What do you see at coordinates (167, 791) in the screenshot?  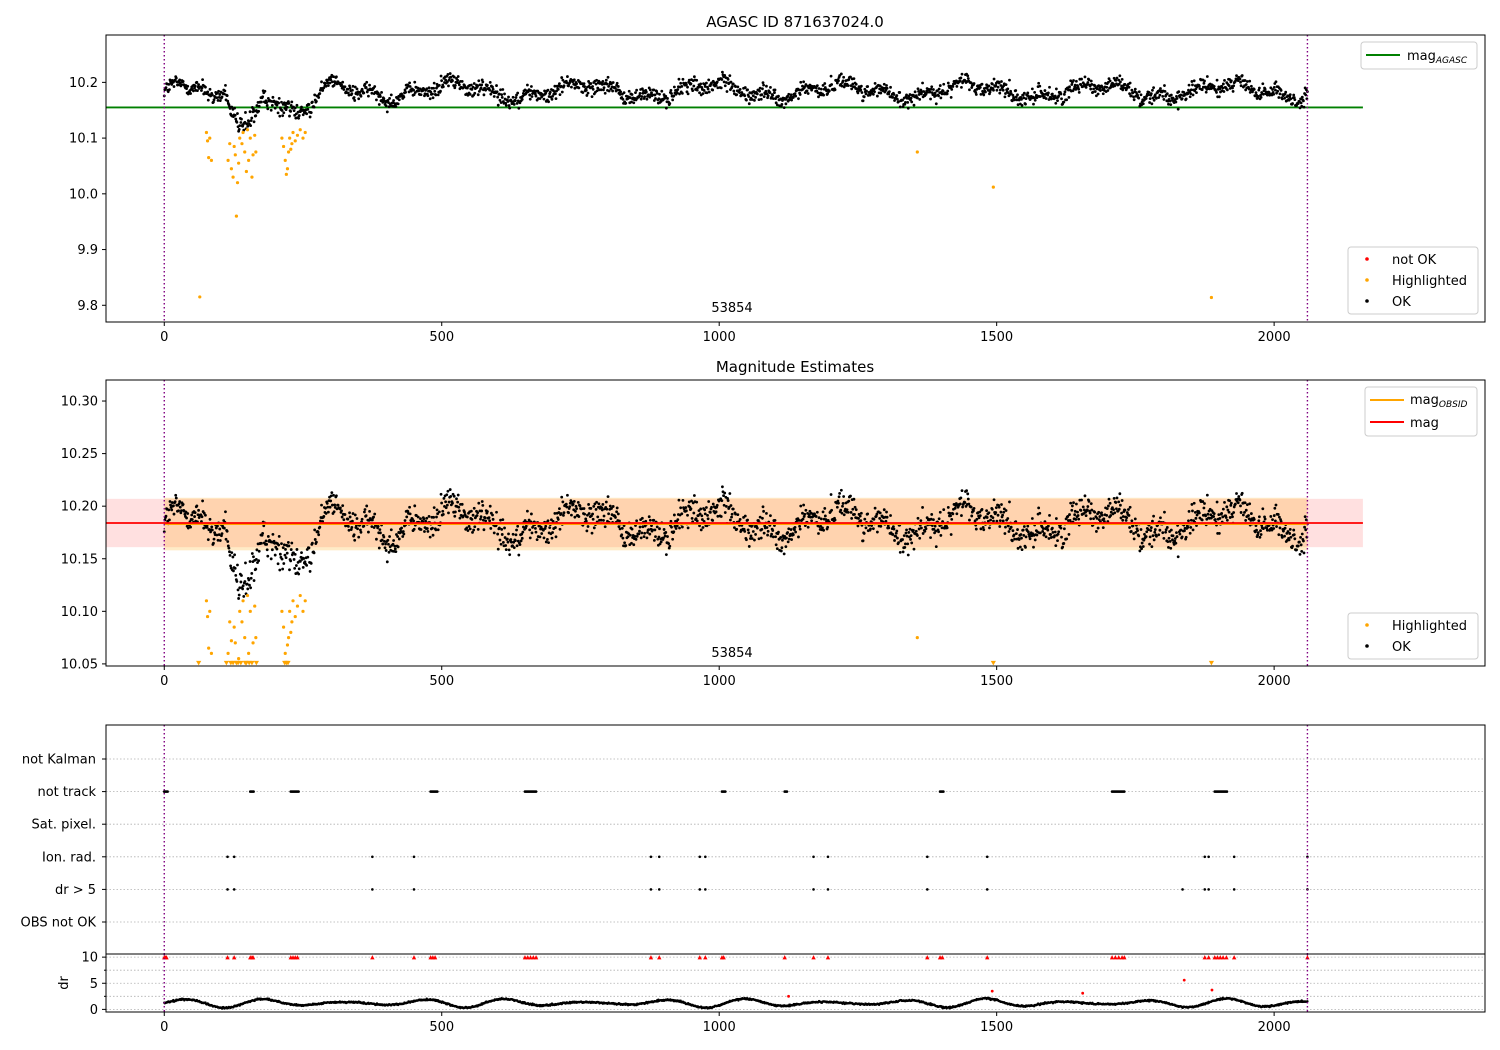 I see `flag-not-track-point` at bounding box center [167, 791].